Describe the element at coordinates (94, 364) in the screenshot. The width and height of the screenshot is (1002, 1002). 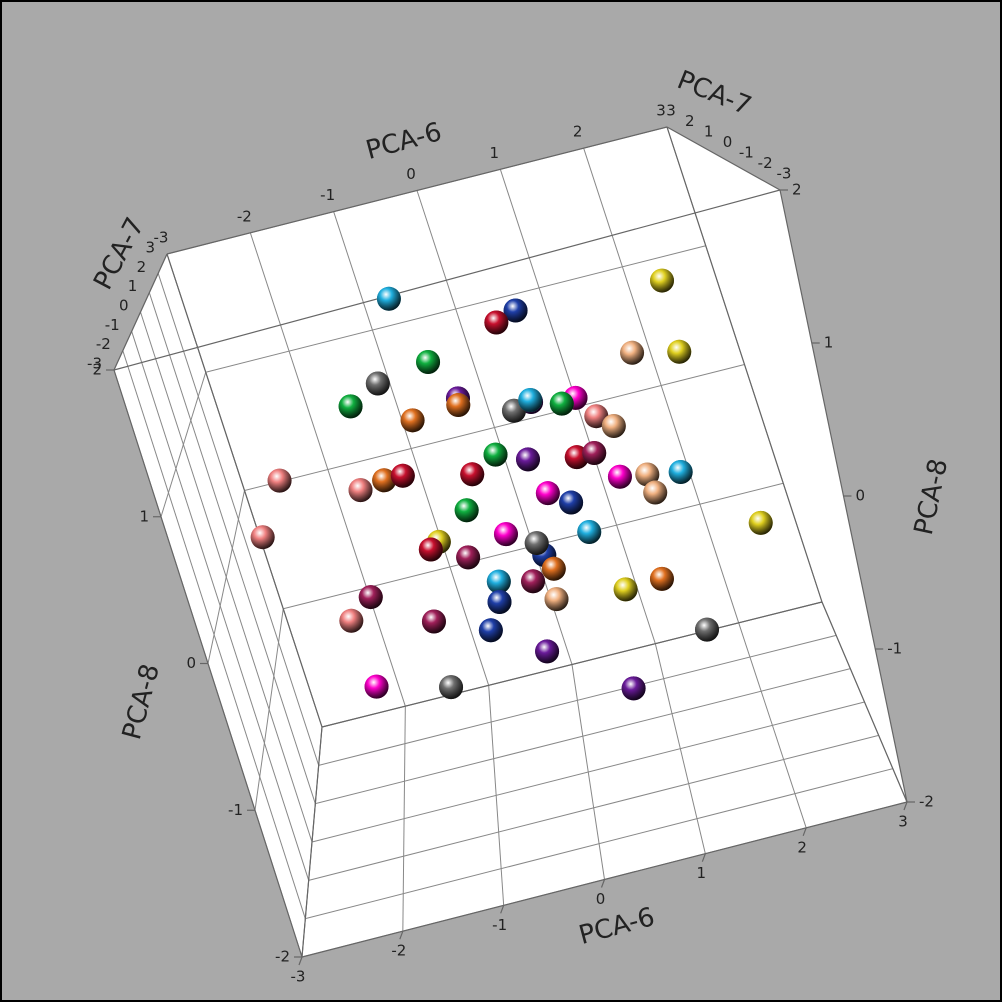
I see `y-tick-label: -3` at that location.